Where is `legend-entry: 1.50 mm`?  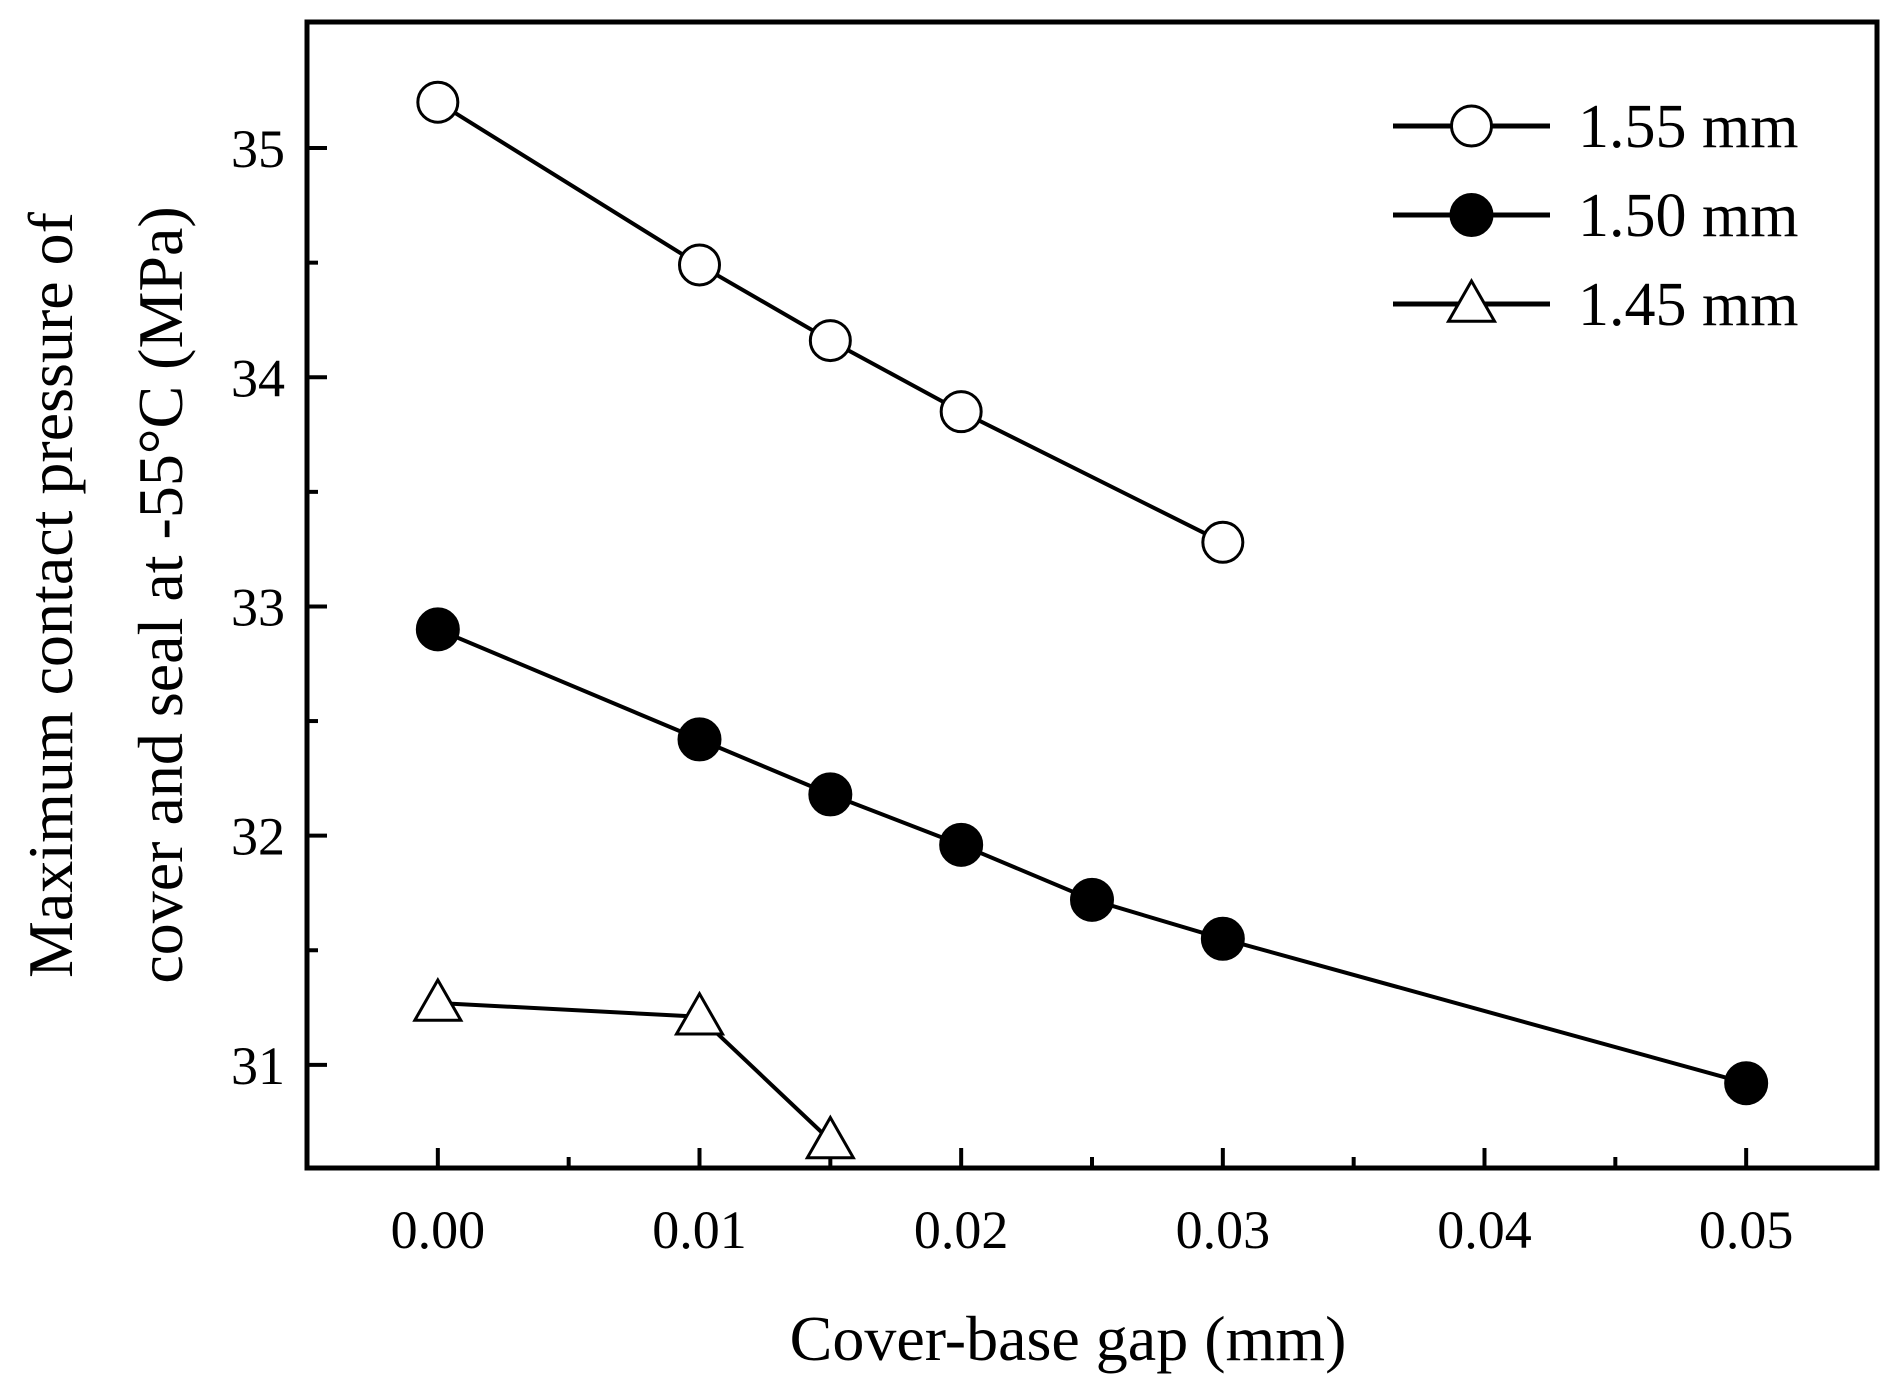 legend-entry: 1.50 mm is located at coordinates (1595, 216).